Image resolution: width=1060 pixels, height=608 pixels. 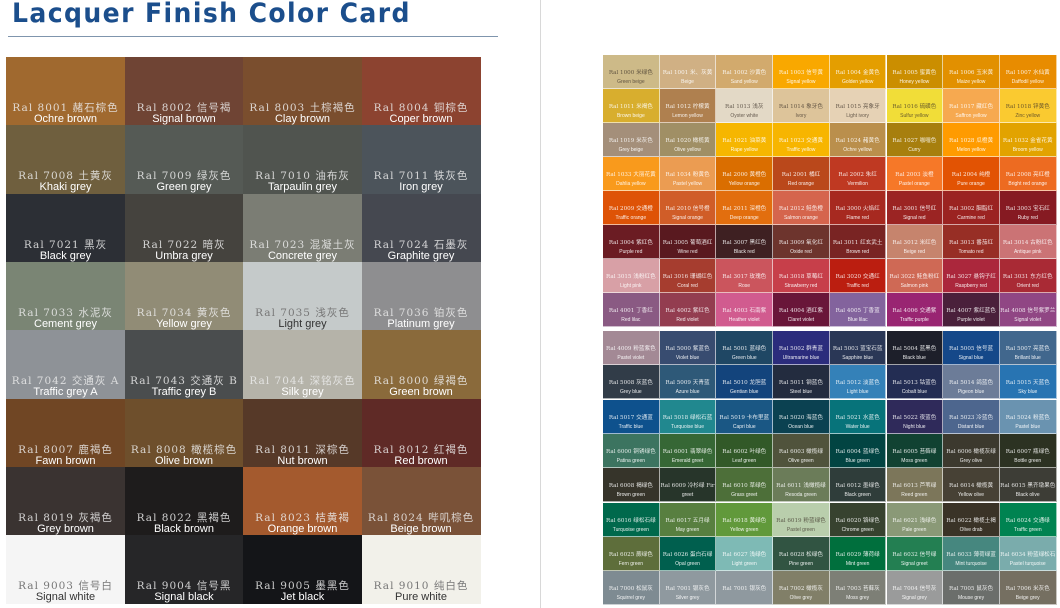 I want to click on chinese-name: 苔藓灰, so click(x=871, y=589).